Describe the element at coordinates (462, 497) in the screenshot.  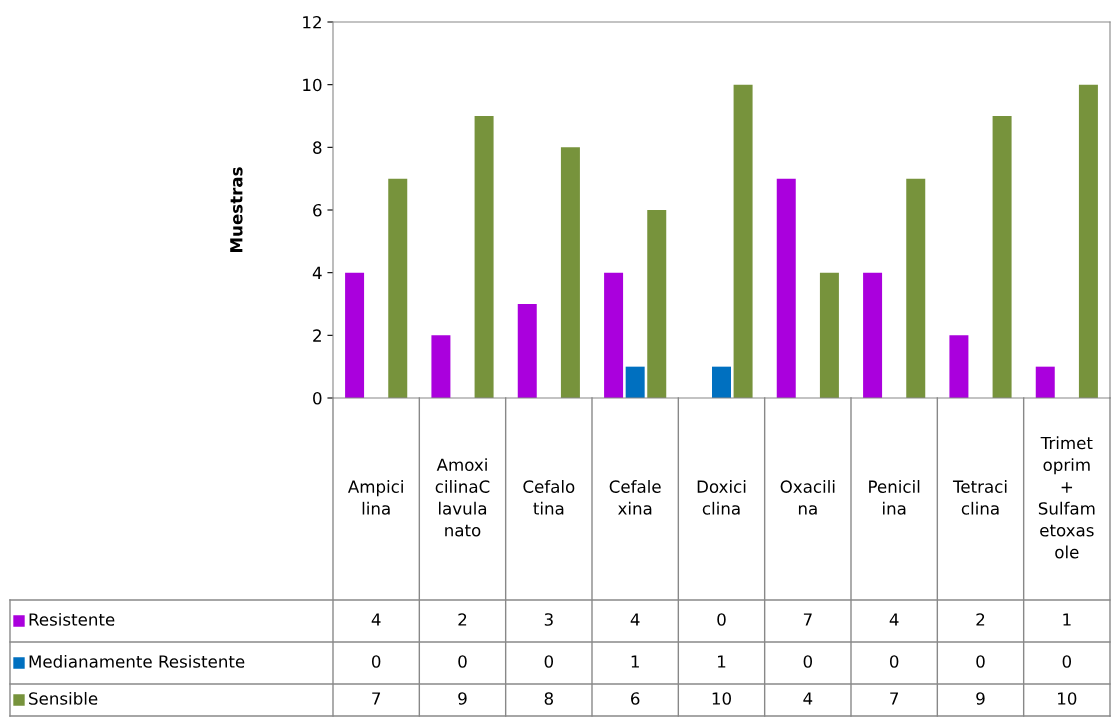
I see `x-tick-label: Amoxi cilinaC lavula nato` at that location.